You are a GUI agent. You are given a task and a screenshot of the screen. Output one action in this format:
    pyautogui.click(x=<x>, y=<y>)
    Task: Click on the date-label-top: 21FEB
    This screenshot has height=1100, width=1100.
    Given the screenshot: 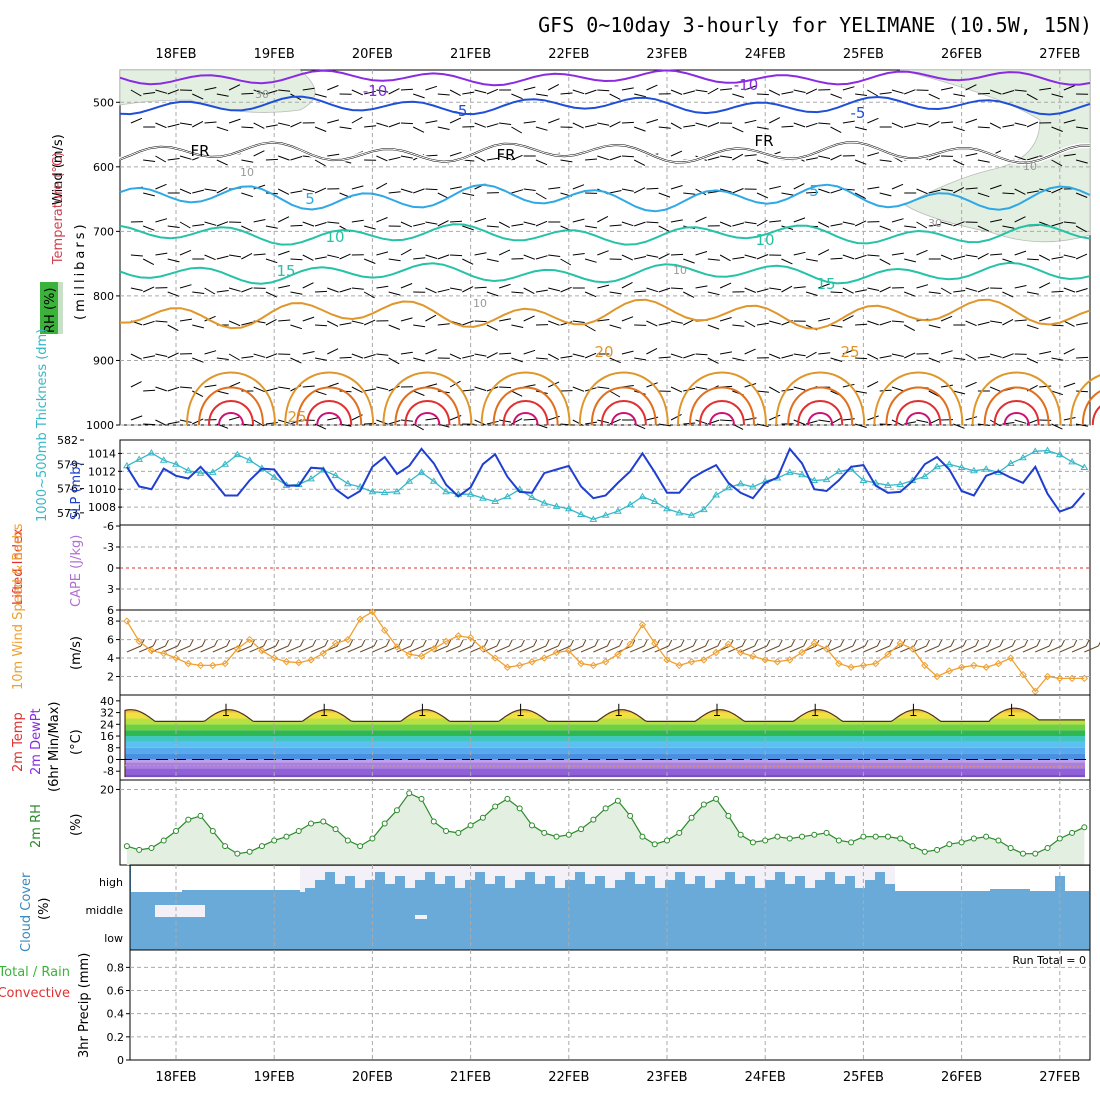 What is the action you would take?
    pyautogui.click(x=470, y=54)
    